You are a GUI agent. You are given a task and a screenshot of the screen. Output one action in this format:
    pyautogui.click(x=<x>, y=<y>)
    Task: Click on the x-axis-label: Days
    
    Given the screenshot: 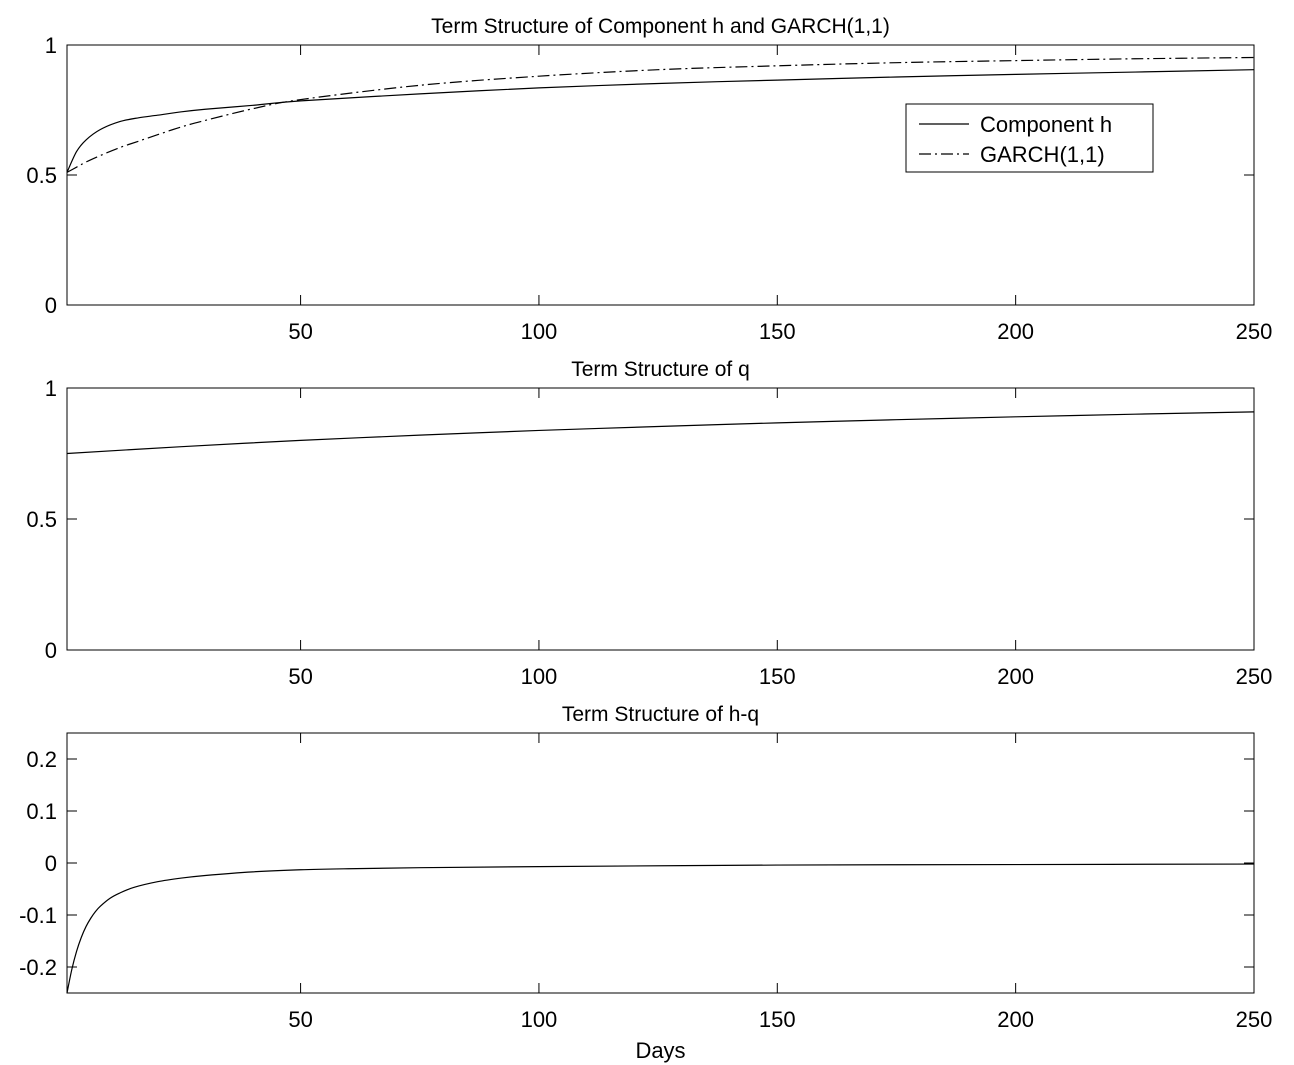 What is the action you would take?
    pyautogui.click(x=660, y=1050)
    